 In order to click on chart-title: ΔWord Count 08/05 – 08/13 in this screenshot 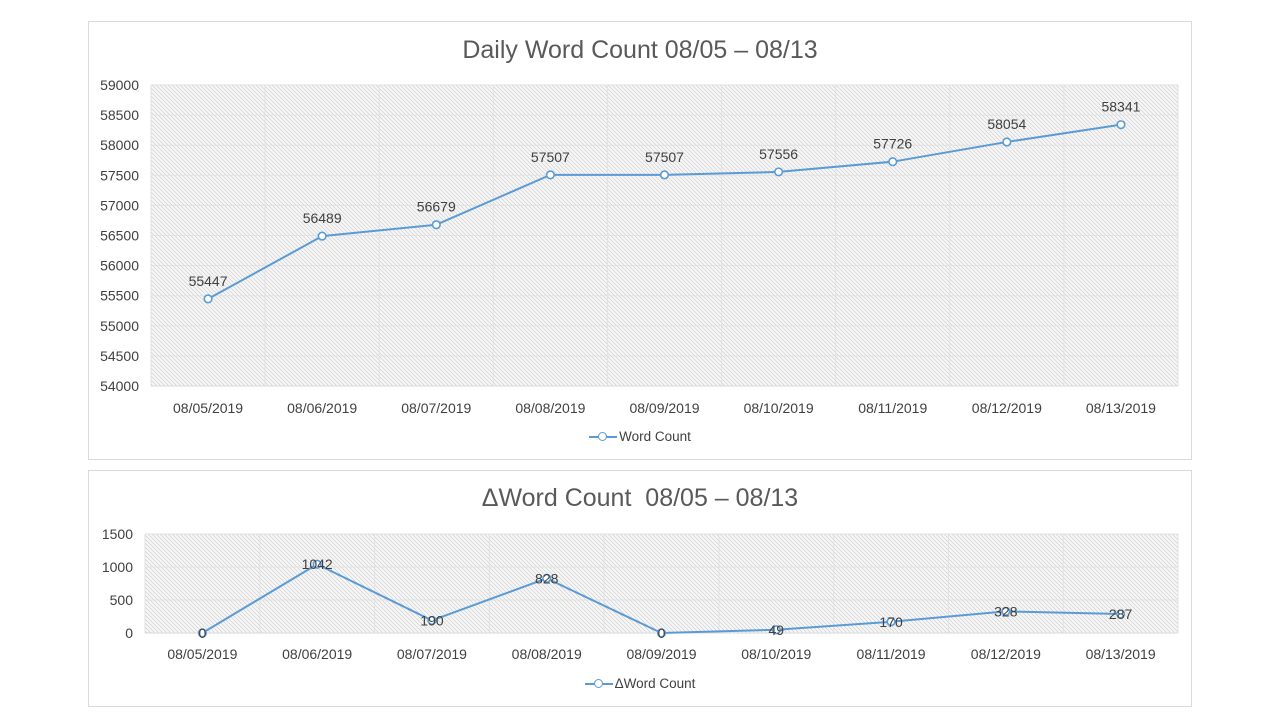, I will do `click(640, 498)`.